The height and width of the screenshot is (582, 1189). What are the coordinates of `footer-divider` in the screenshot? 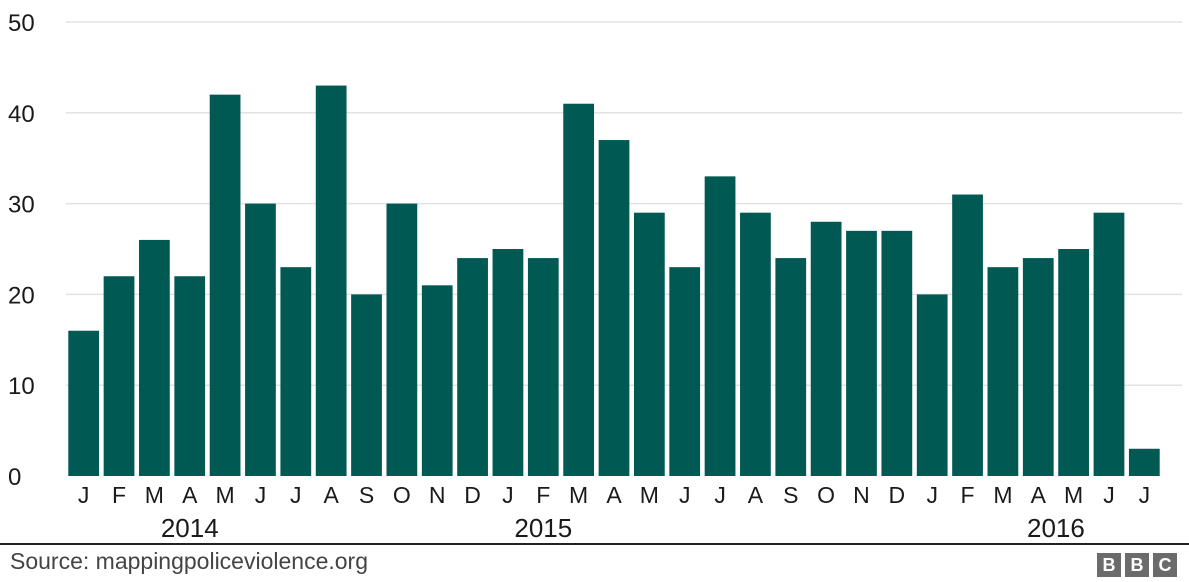 It's located at (594, 544).